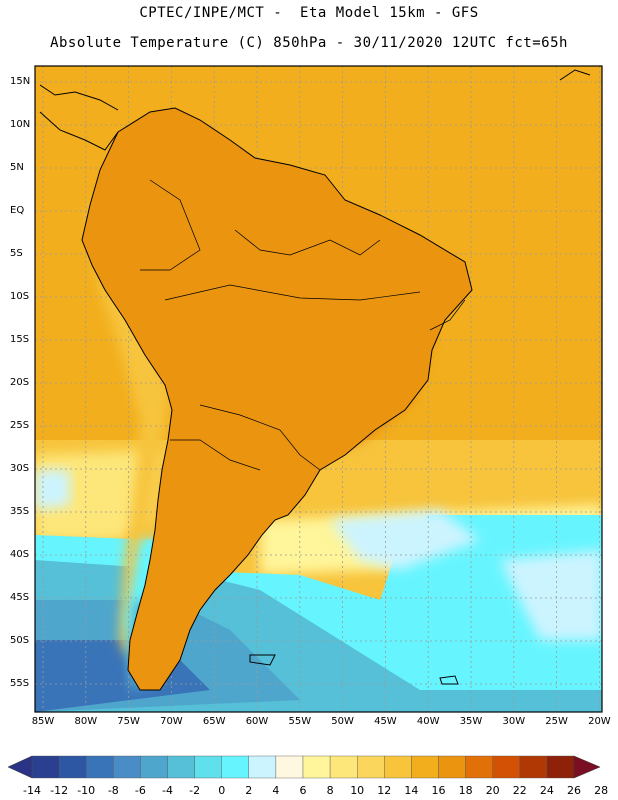  I want to click on lon-label-60w: 60W, so click(257, 721).